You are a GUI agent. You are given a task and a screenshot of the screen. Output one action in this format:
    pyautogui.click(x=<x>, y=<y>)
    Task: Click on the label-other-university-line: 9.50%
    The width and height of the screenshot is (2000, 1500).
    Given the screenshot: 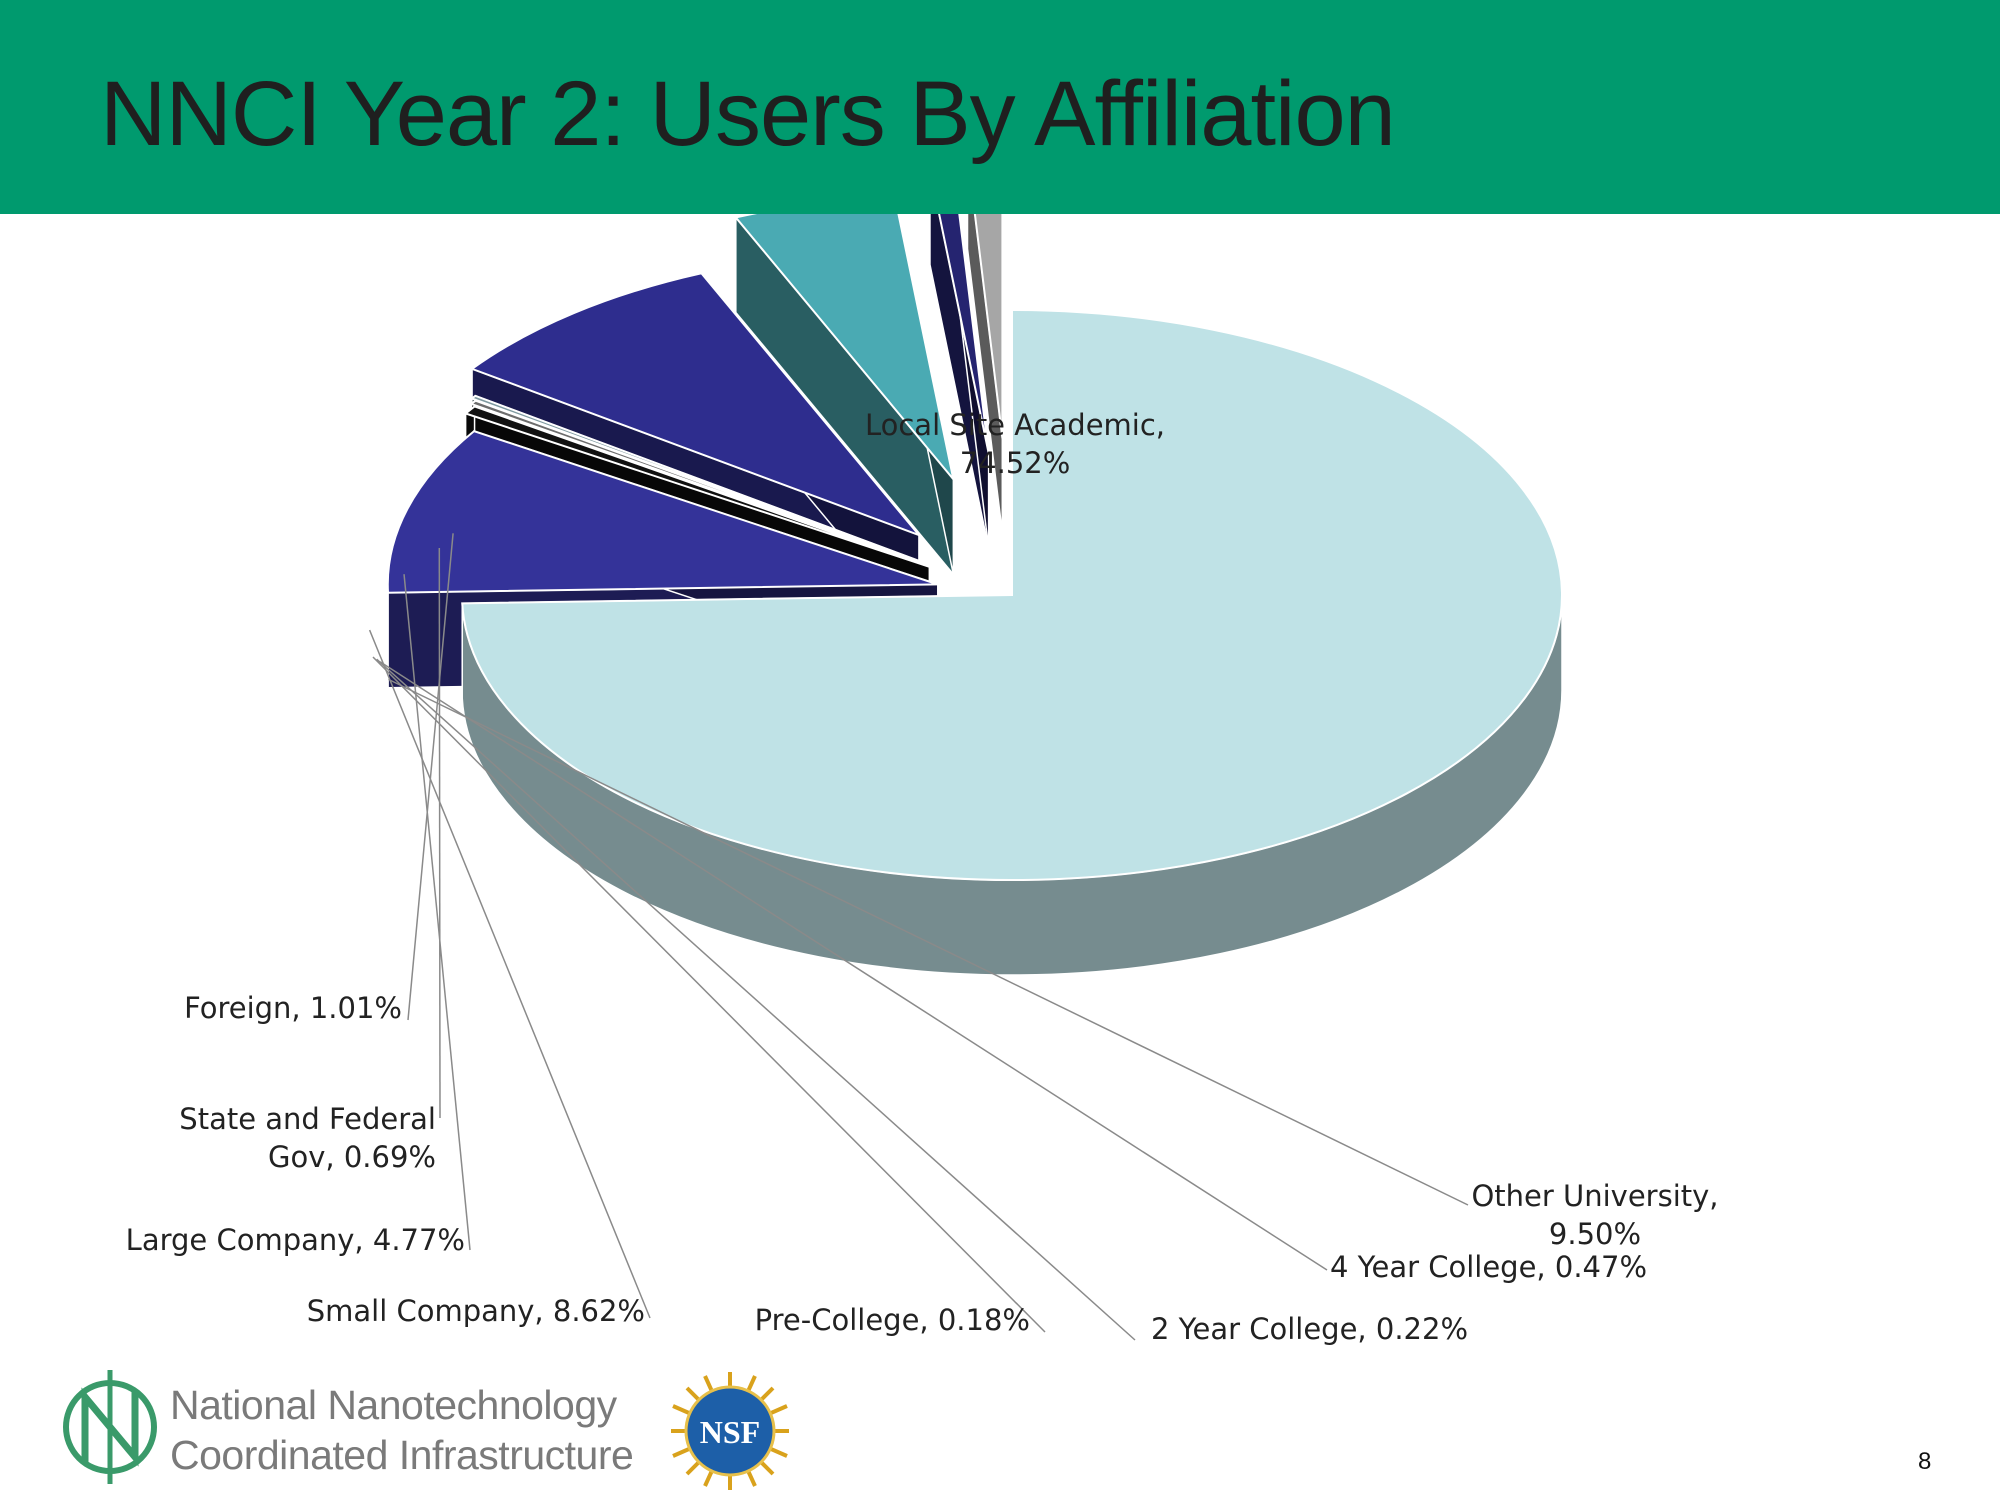 What is the action you would take?
    pyautogui.click(x=1595, y=1234)
    